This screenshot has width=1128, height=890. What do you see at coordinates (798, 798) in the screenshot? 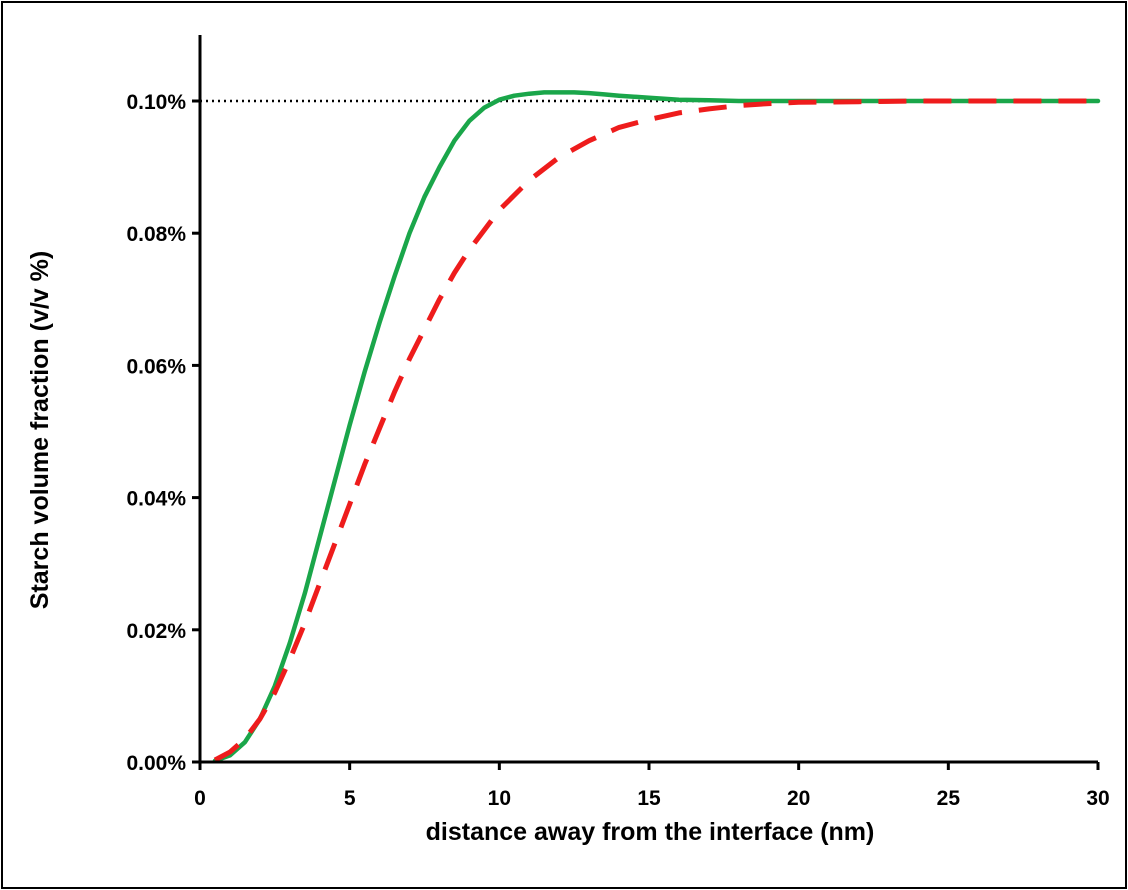
I see `x-tick-label: 20` at bounding box center [798, 798].